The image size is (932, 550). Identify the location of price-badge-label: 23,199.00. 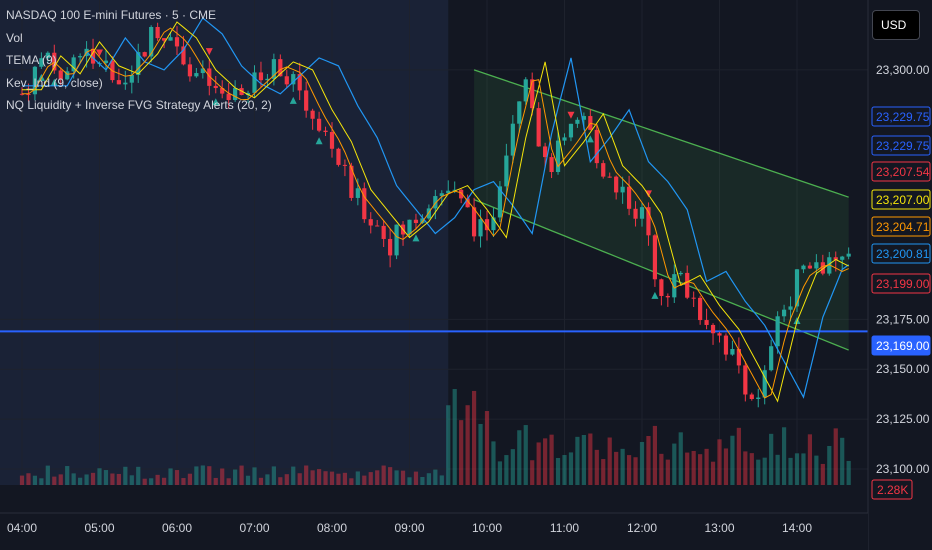
(903, 284).